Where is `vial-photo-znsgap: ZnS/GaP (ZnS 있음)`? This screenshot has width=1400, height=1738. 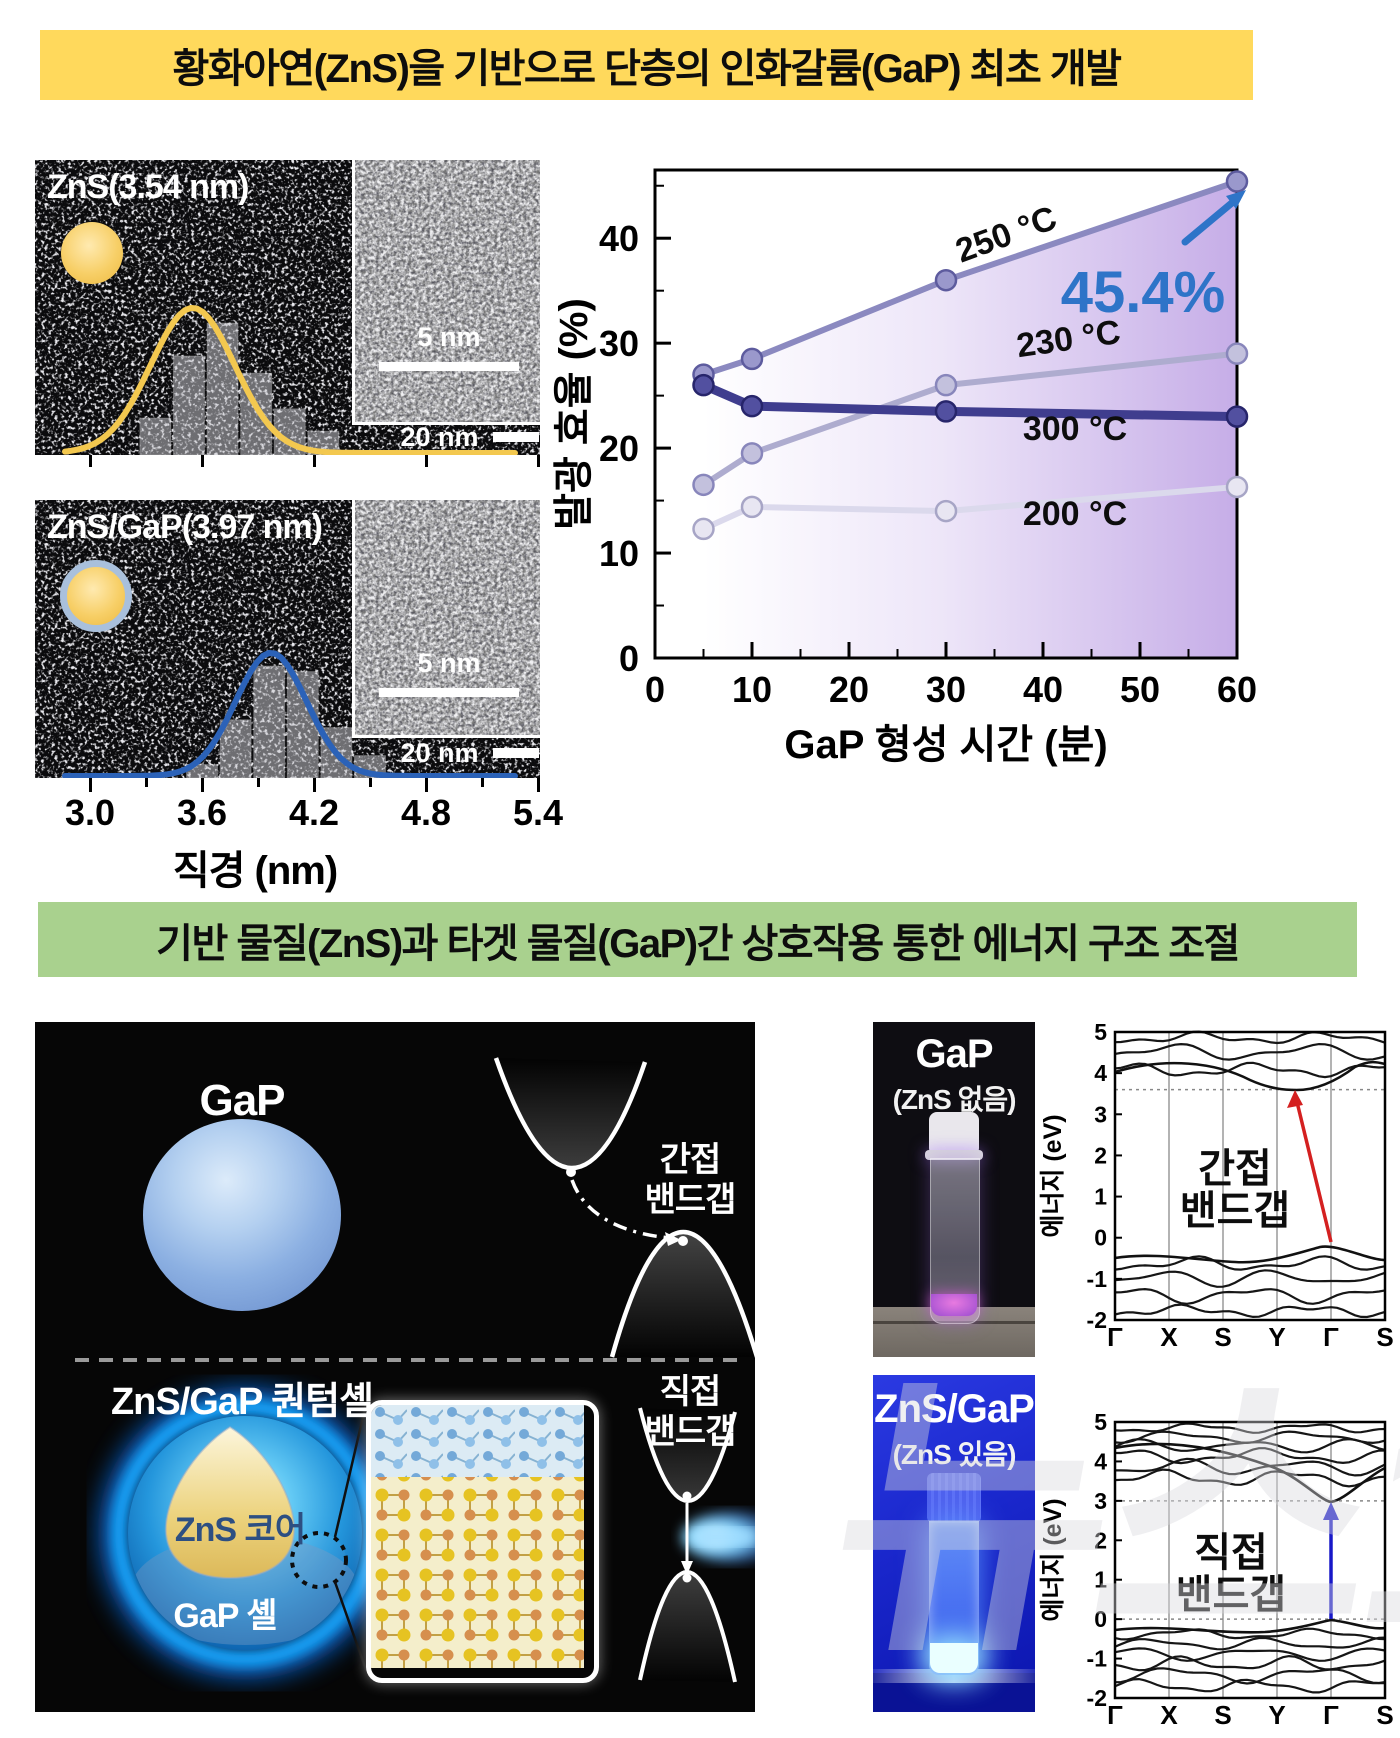
vial-photo-znsgap: ZnS/GaP (ZnS 있음) is located at coordinates (954, 1543).